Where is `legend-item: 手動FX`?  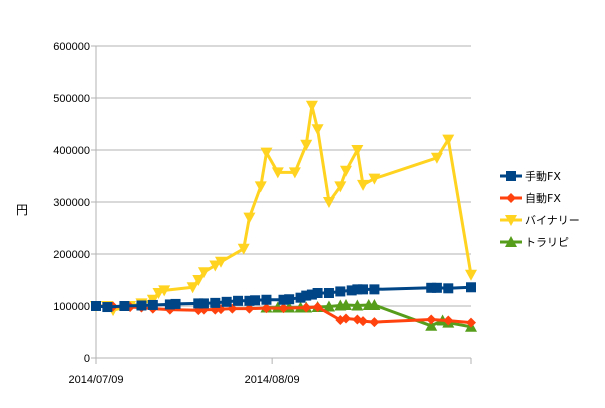
legend-item: 手動FX is located at coordinates (530, 176).